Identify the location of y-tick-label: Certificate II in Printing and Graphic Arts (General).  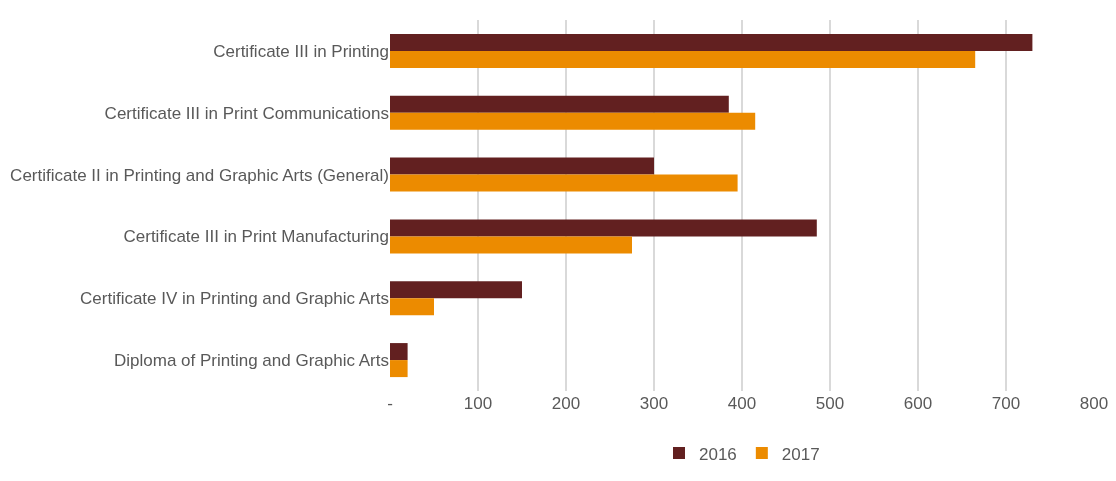
(199, 175).